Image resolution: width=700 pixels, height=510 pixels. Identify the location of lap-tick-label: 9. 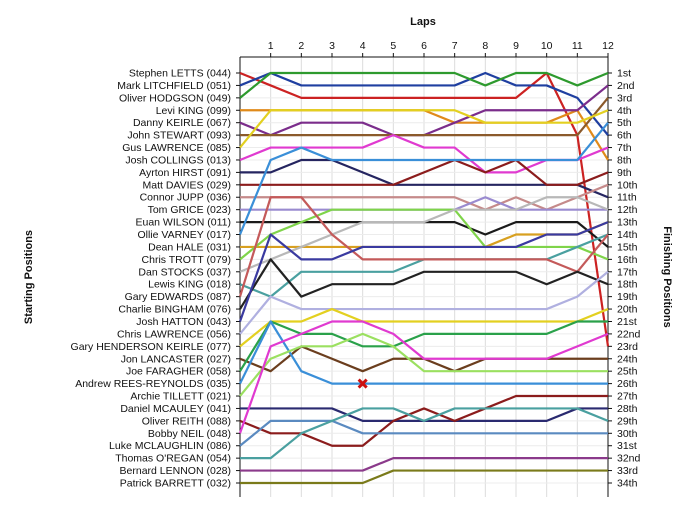
(516, 46).